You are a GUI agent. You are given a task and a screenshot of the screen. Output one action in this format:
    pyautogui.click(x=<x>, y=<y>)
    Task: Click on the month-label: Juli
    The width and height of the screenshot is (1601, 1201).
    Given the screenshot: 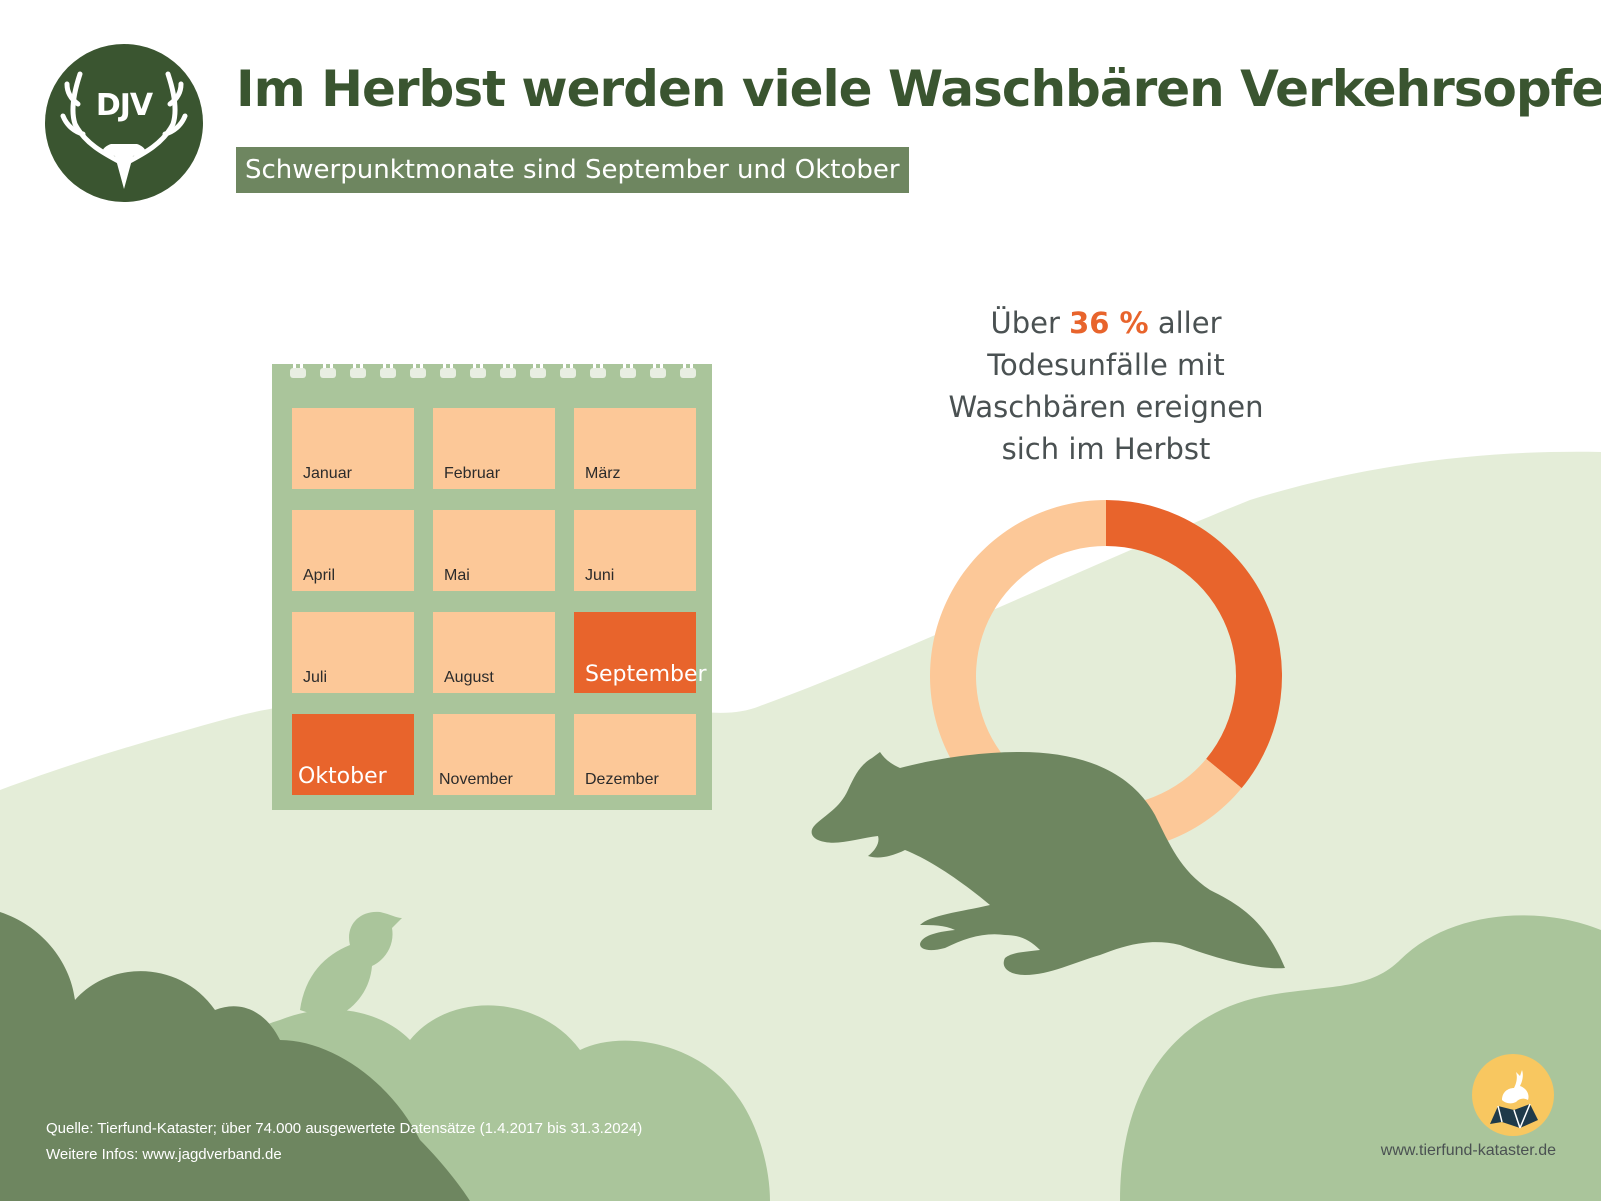 What is the action you would take?
    pyautogui.click(x=315, y=677)
    